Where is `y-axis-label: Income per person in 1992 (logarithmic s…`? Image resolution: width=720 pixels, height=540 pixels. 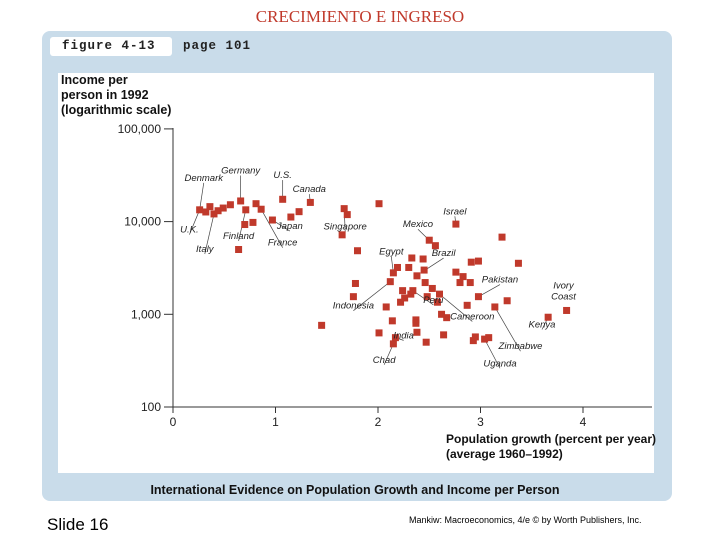
y-axis-label: Income per person in 1992 (logarithmic s… is located at coordinates (116, 95).